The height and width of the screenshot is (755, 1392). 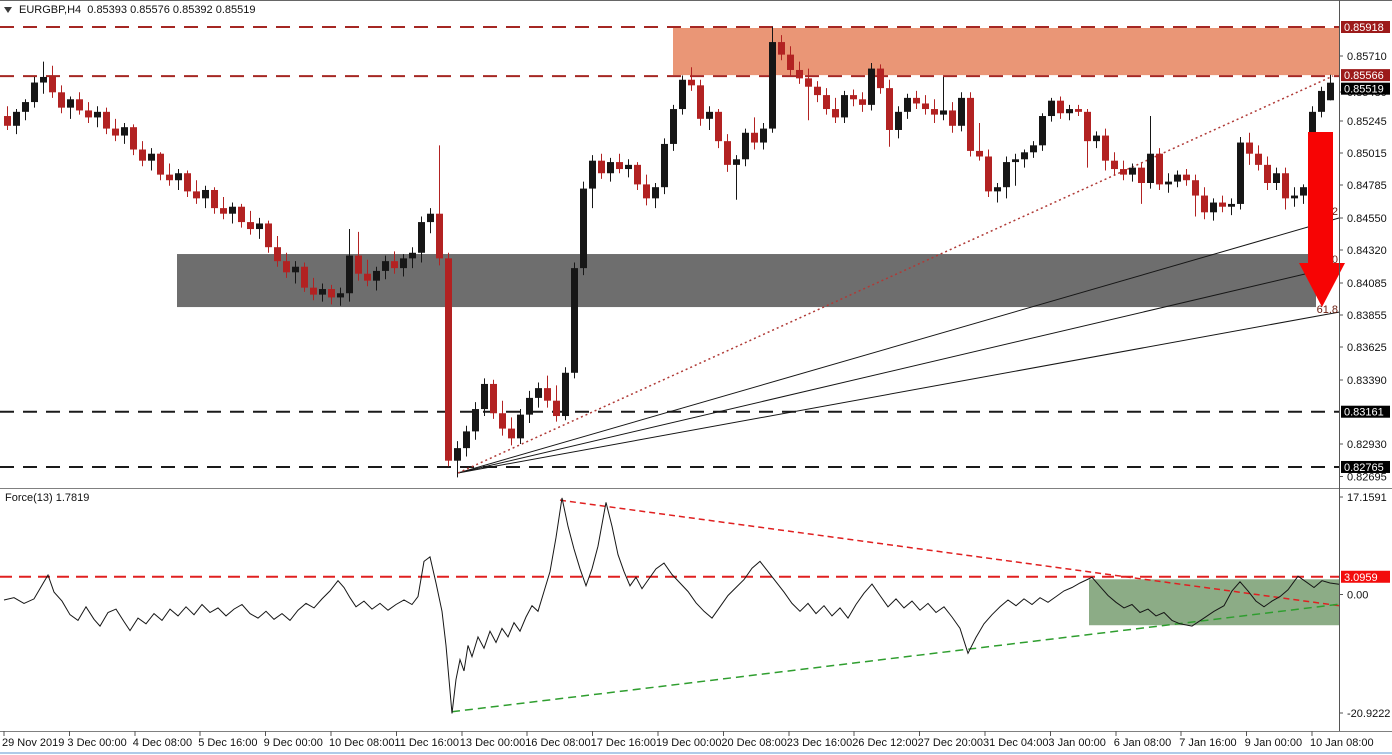 I want to click on price-marker-label: 0.82765, so click(x=1364, y=468).